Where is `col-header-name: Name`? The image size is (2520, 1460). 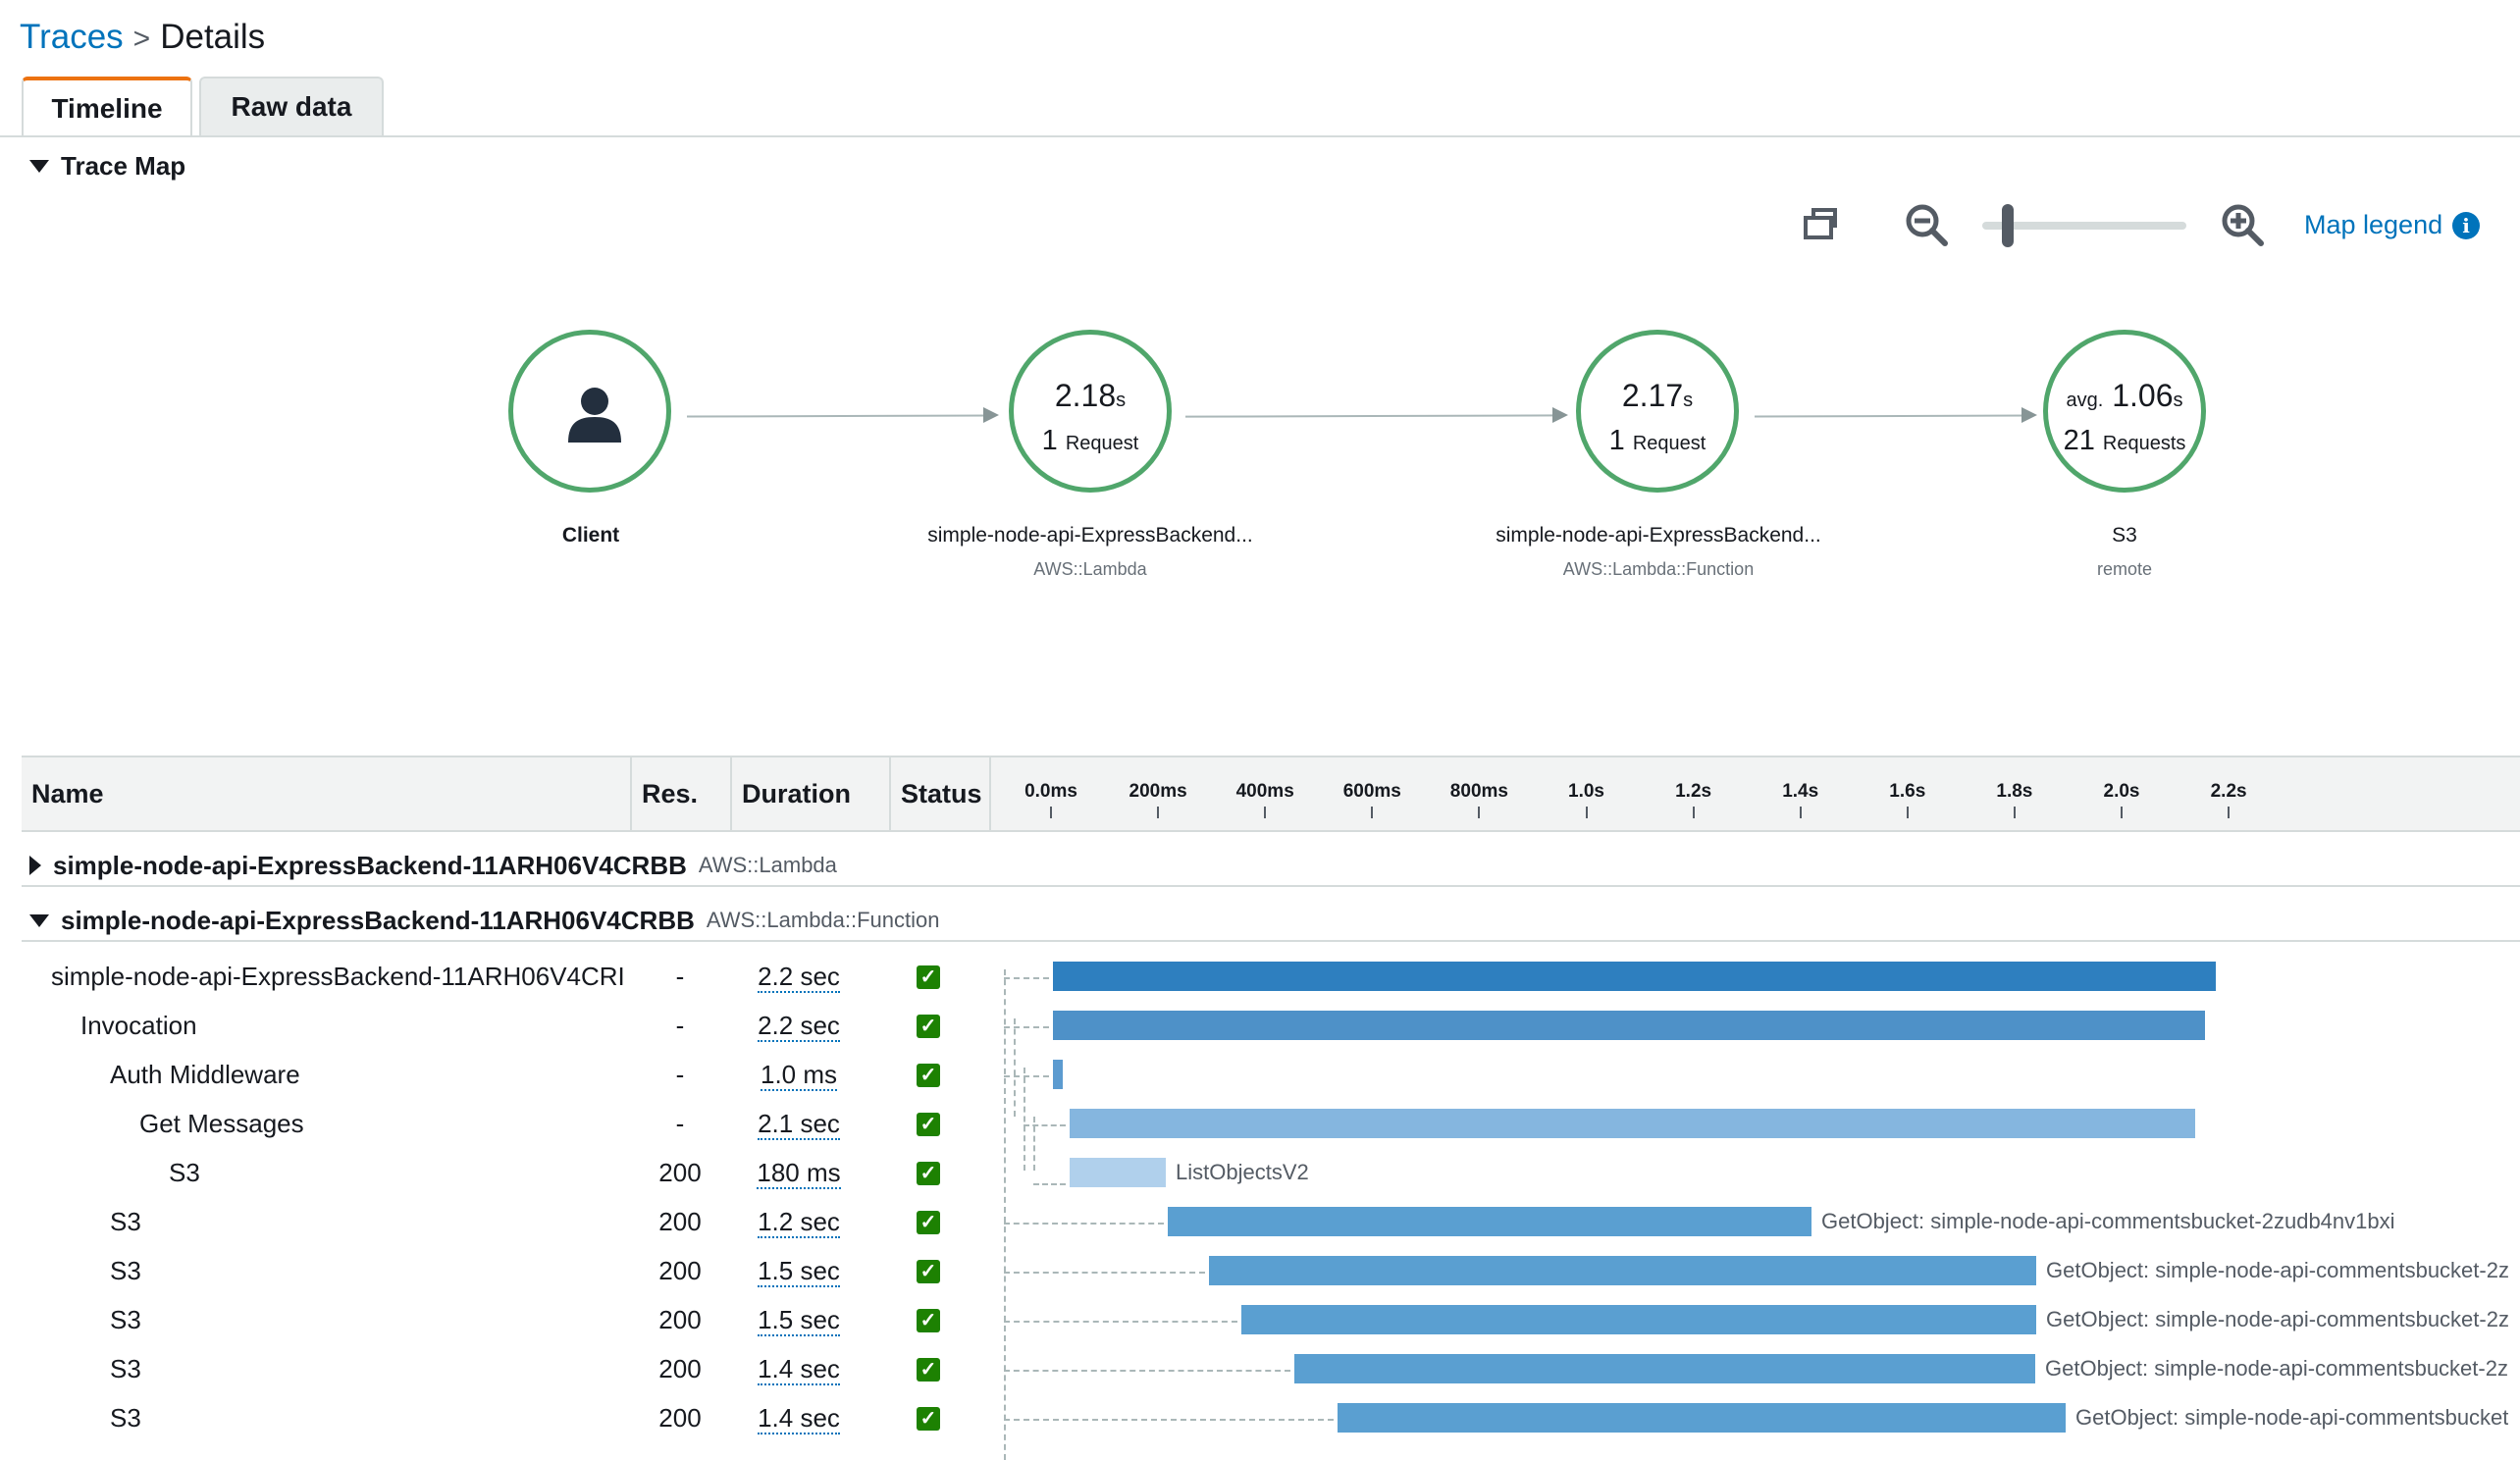 col-header-name: Name is located at coordinates (67, 793).